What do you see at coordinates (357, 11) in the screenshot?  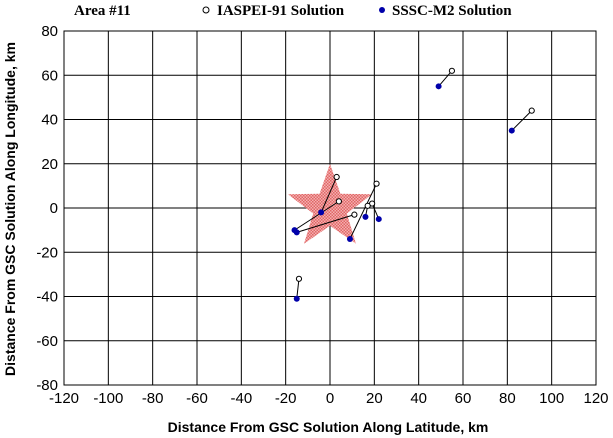 I see `legend: IASPEI-91 Solution SSSC-M2 Solution` at bounding box center [357, 11].